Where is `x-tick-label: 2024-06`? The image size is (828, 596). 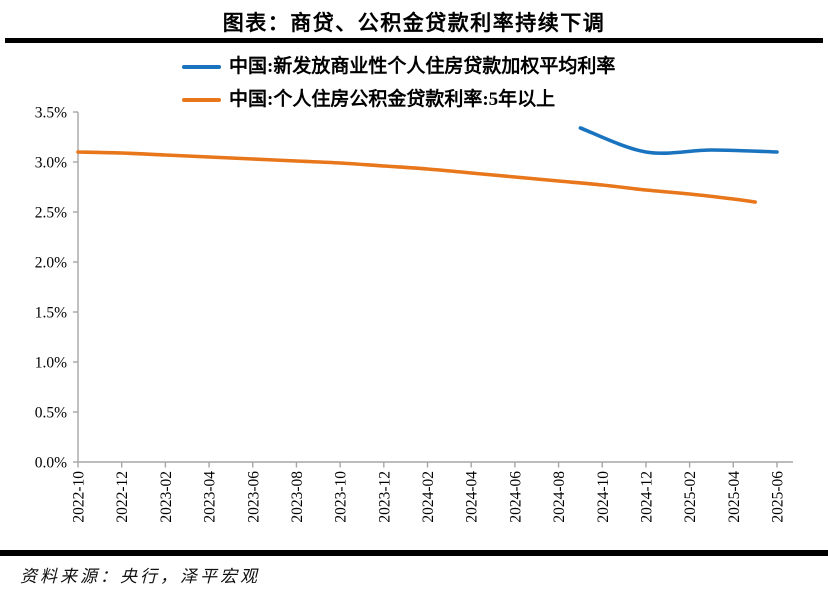 x-tick-label: 2024-06 is located at coordinates (515, 497).